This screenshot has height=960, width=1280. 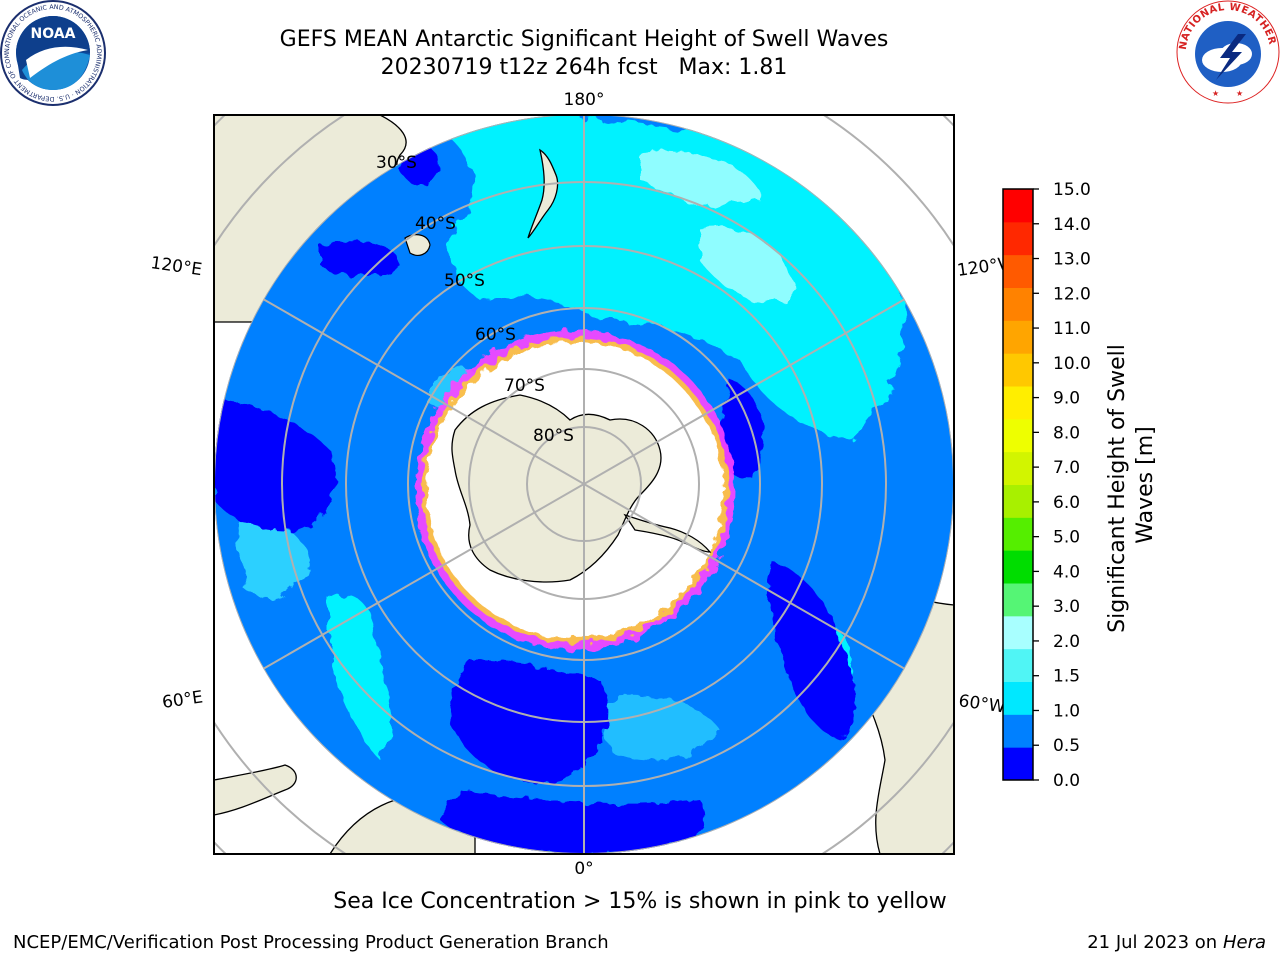 What do you see at coordinates (1066, 399) in the screenshot?
I see `colorbar-tick-label: 9.0` at bounding box center [1066, 399].